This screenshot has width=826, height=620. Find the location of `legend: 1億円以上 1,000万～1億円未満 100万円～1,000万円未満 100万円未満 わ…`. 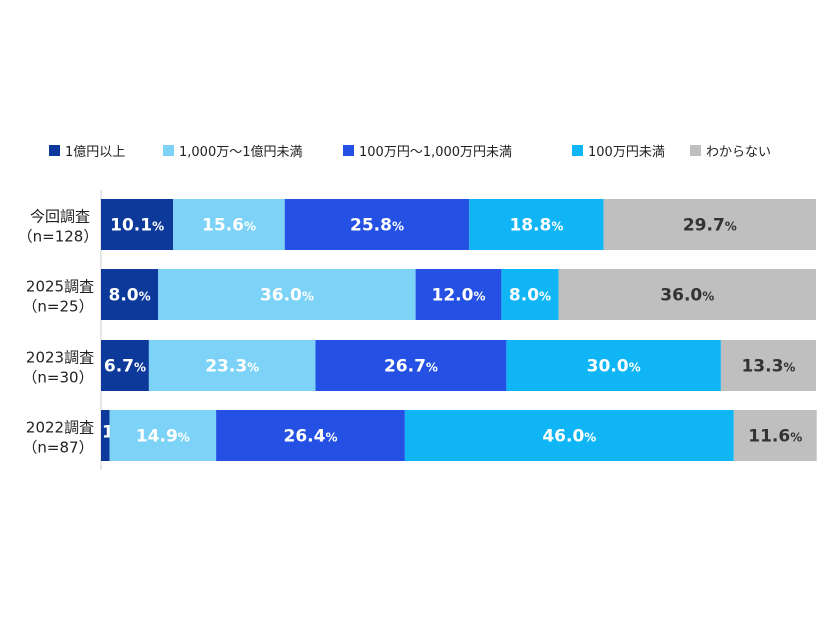

legend: 1億円以上 1,000万～1億円未満 100万円～1,000万円未満 100万円未満 わ… is located at coordinates (410, 152).